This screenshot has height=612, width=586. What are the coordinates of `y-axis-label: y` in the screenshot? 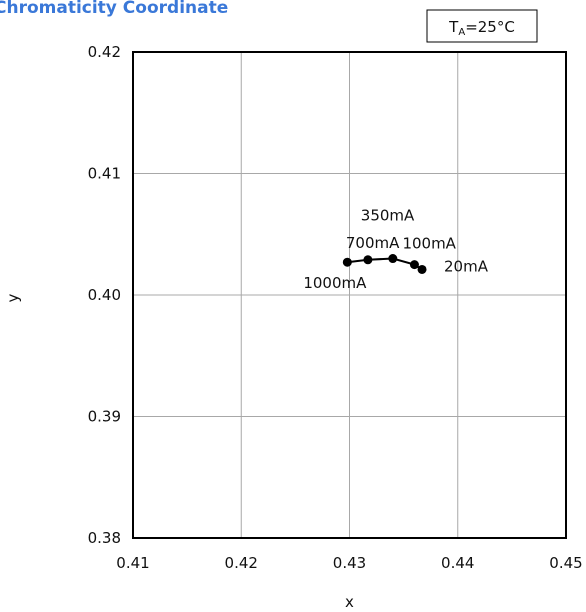 It's located at (13, 297).